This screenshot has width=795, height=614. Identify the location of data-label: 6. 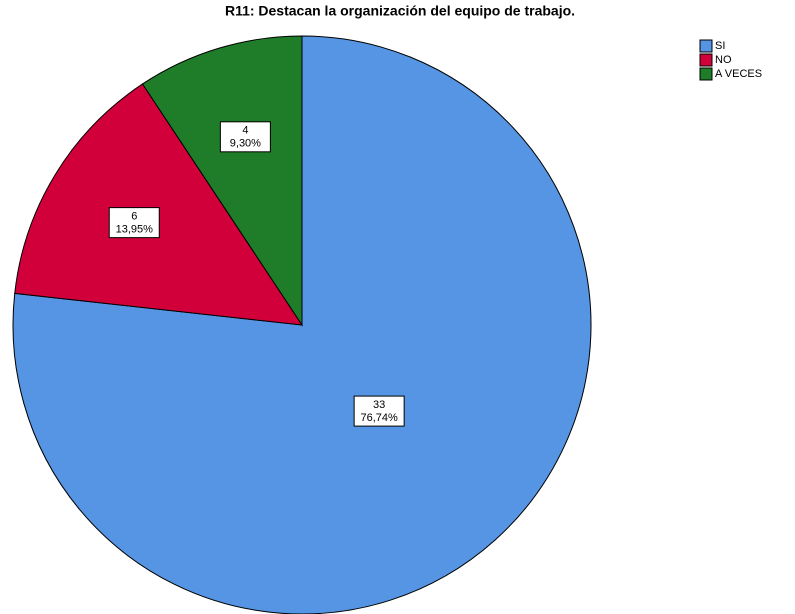
(134, 217).